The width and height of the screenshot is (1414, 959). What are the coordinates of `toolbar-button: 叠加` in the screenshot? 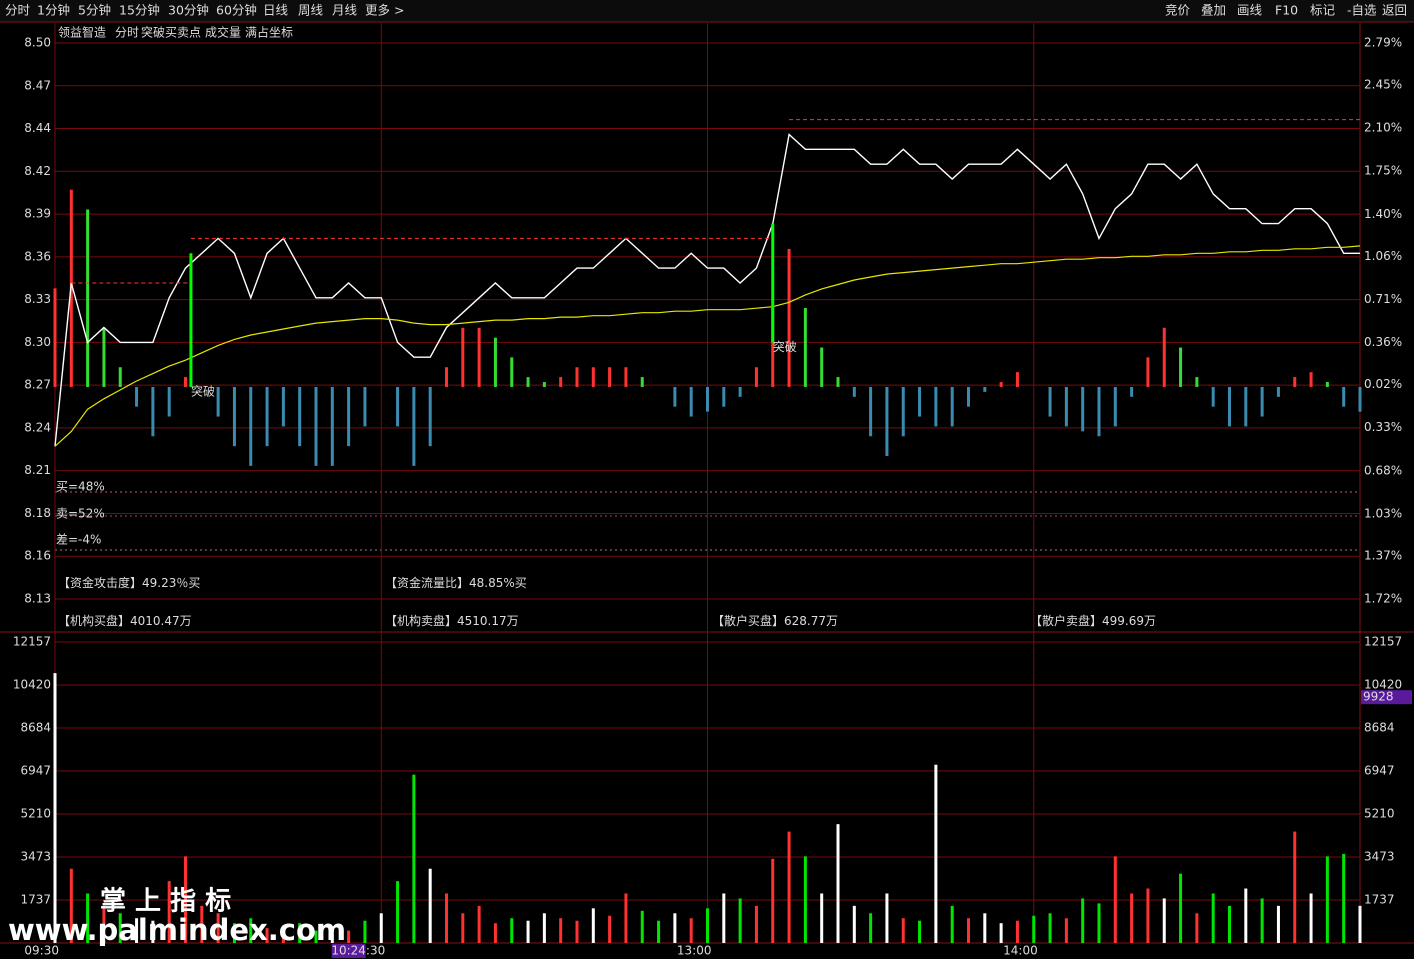 It's located at (1213, 10).